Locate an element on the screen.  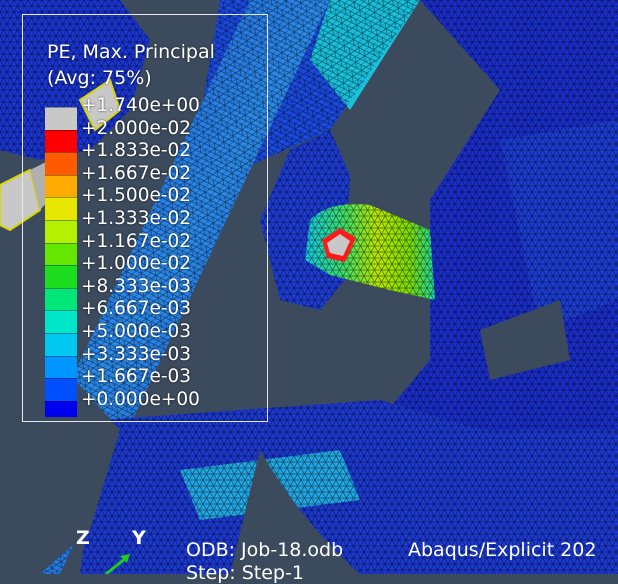
legend-value: +6.667e-03 is located at coordinates (136, 309).